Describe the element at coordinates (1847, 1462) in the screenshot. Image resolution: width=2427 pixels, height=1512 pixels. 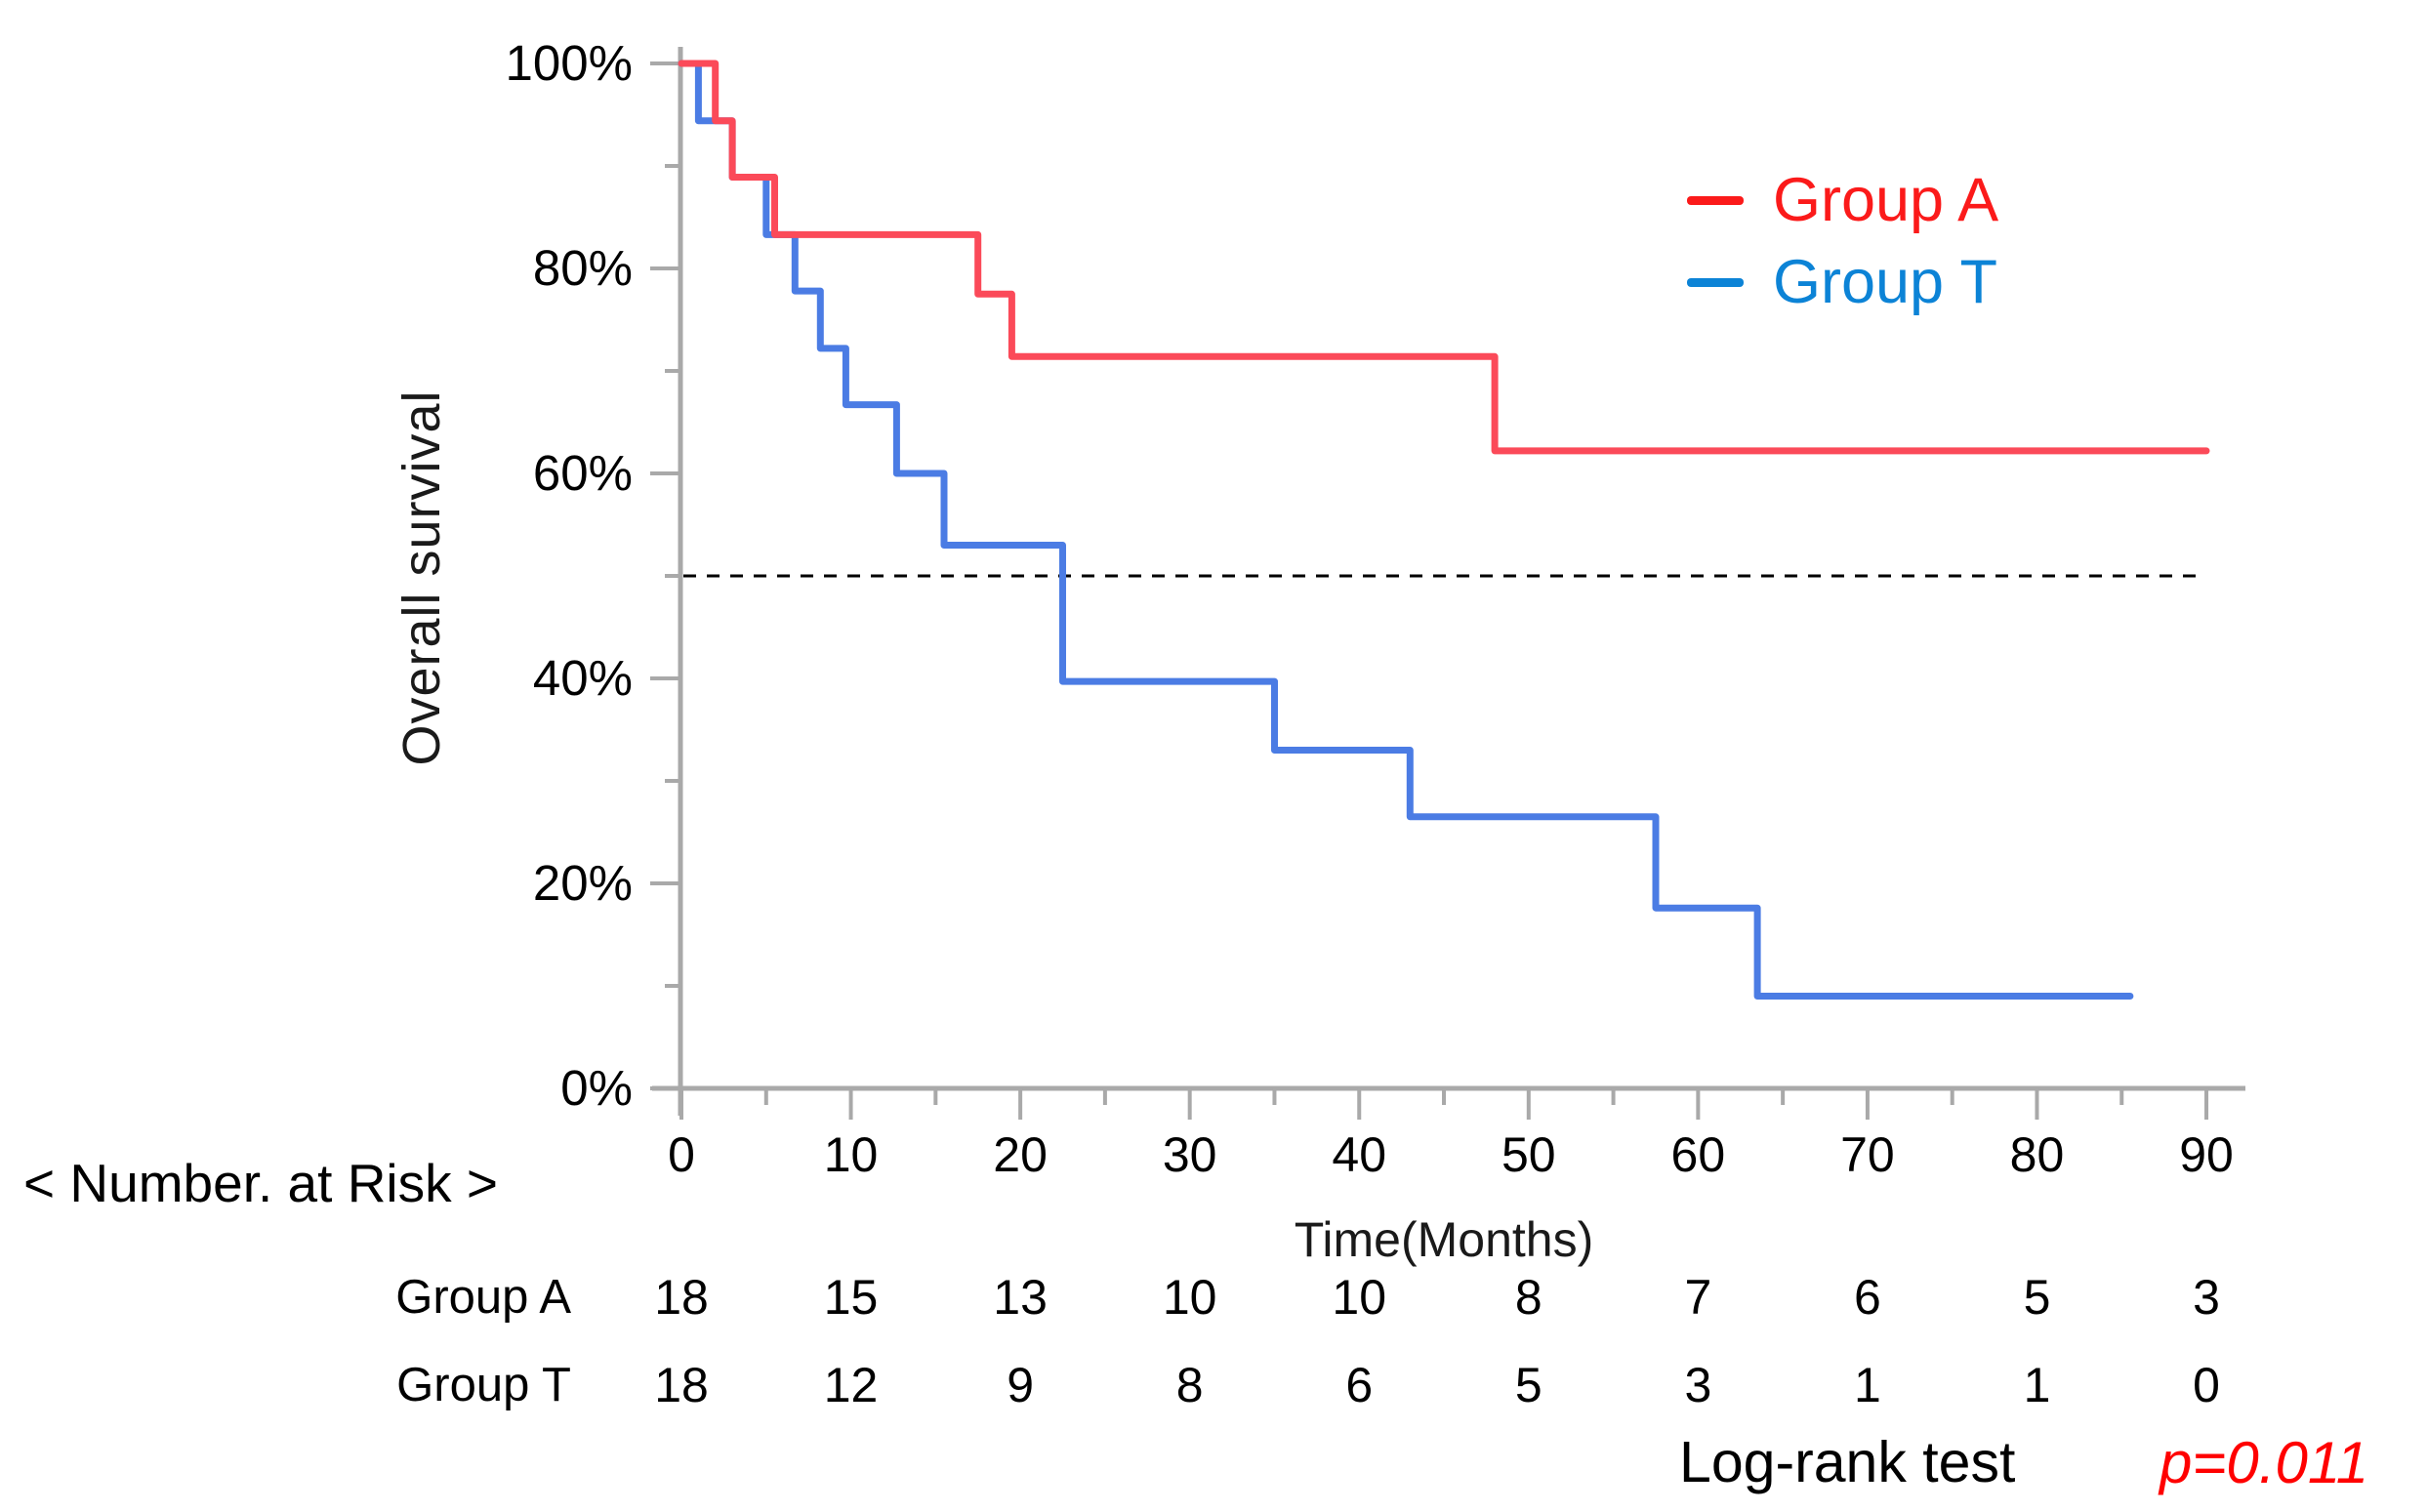
I see `logrank-test-label: Log-rank test` at that location.